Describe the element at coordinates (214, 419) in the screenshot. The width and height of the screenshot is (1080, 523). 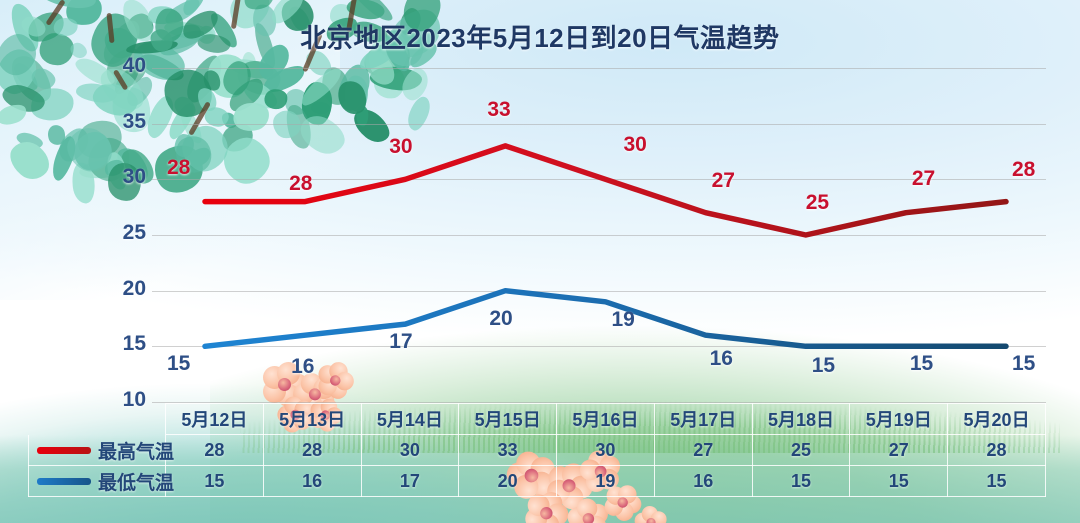
I see `table-column-header: 5月12日` at that location.